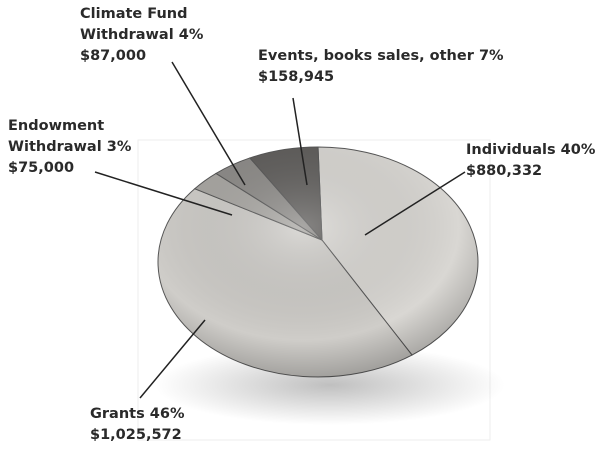 This screenshot has height=452, width=597. I want to click on category-label: Individuals, so click(511, 150).